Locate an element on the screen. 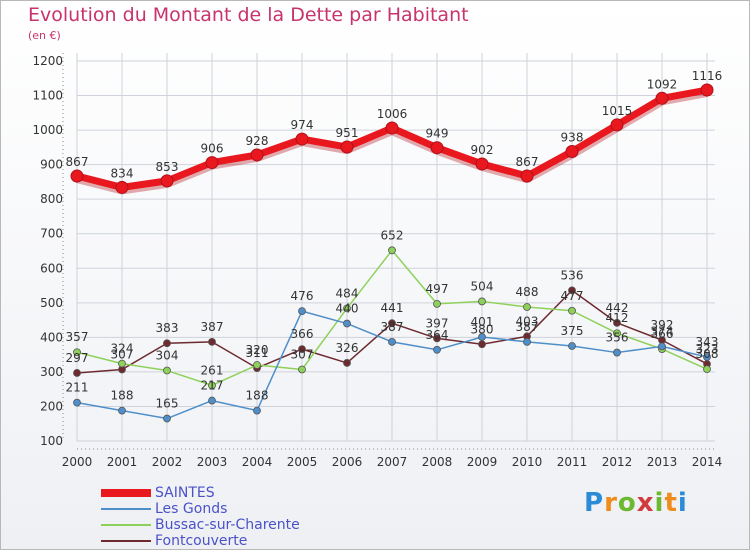 This screenshot has width=750, height=550. y-tick-label: 100 is located at coordinates (51, 441).